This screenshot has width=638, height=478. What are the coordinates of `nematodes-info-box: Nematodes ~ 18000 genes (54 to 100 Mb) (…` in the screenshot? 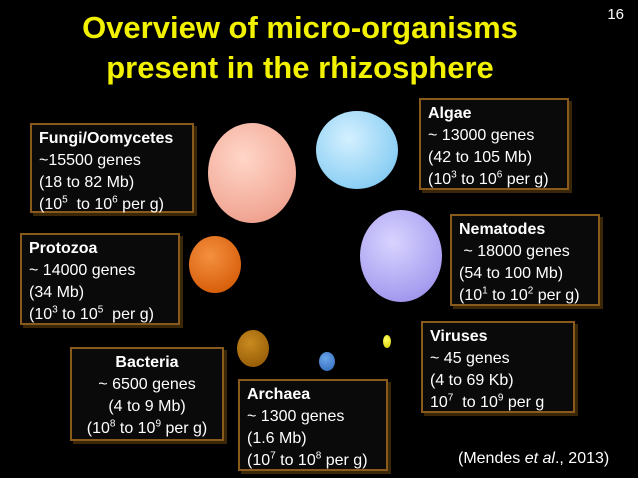 It's located at (525, 260).